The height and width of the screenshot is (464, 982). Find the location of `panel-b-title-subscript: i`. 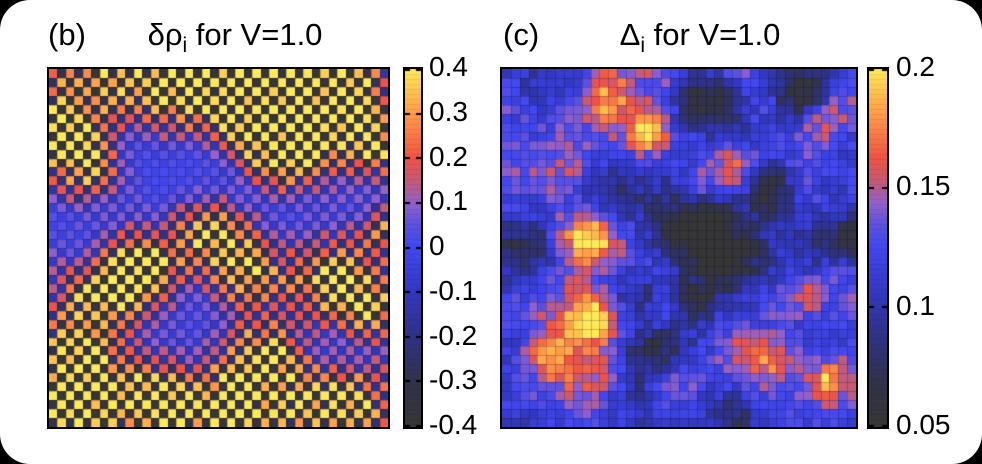

panel-b-title-subscript: i is located at coordinates (185, 46).